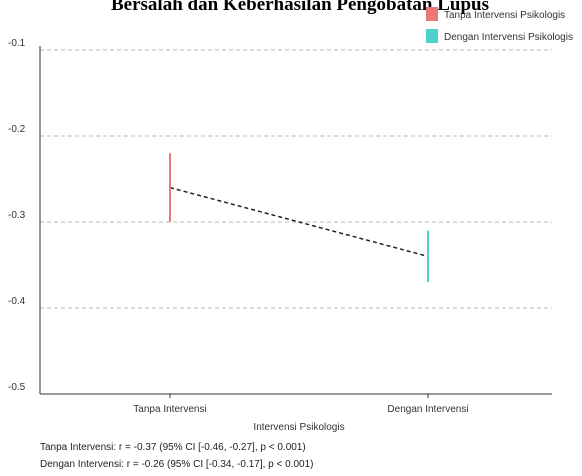  What do you see at coordinates (17, 301) in the screenshot?
I see `y-tick-label: -0.4` at bounding box center [17, 301].